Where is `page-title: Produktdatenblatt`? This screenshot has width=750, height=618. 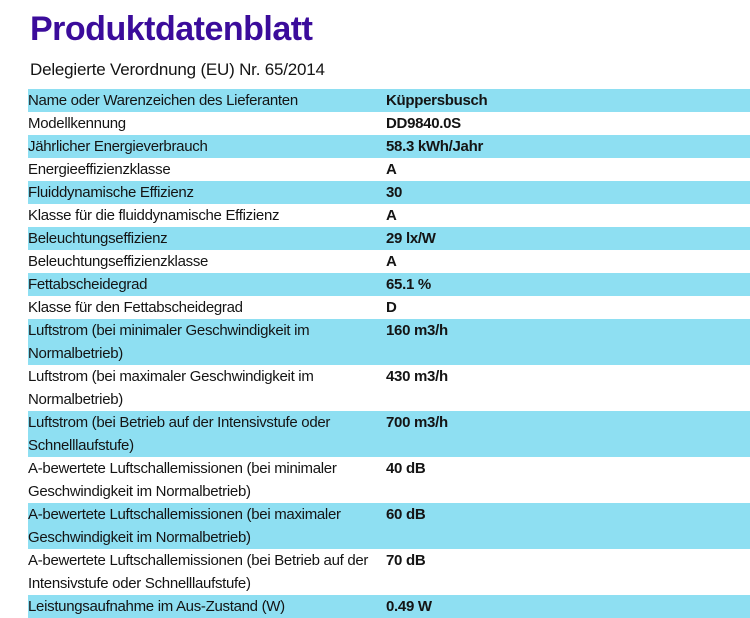
page-title: Produktdatenblatt is located at coordinates (171, 29).